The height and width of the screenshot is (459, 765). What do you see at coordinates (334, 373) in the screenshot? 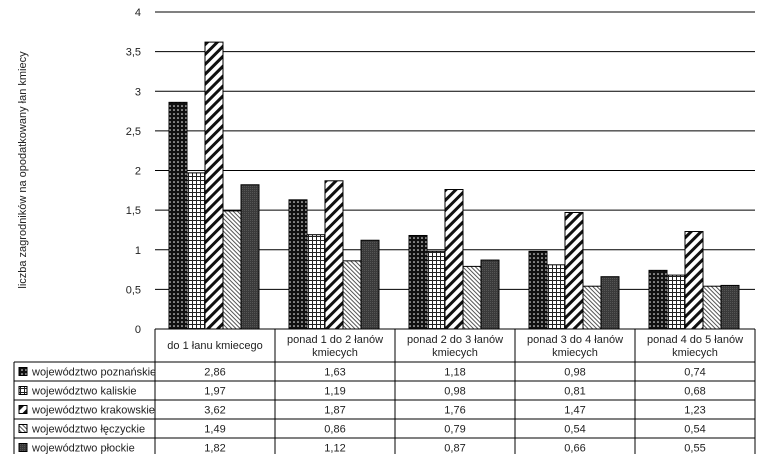
I see `data-value-label: 1,63` at bounding box center [334, 373].